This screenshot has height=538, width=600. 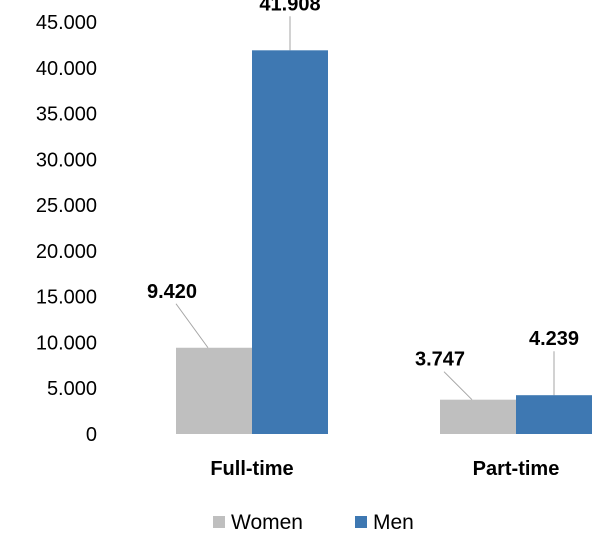 What do you see at coordinates (267, 522) in the screenshot?
I see `legend-label-women: Women` at bounding box center [267, 522].